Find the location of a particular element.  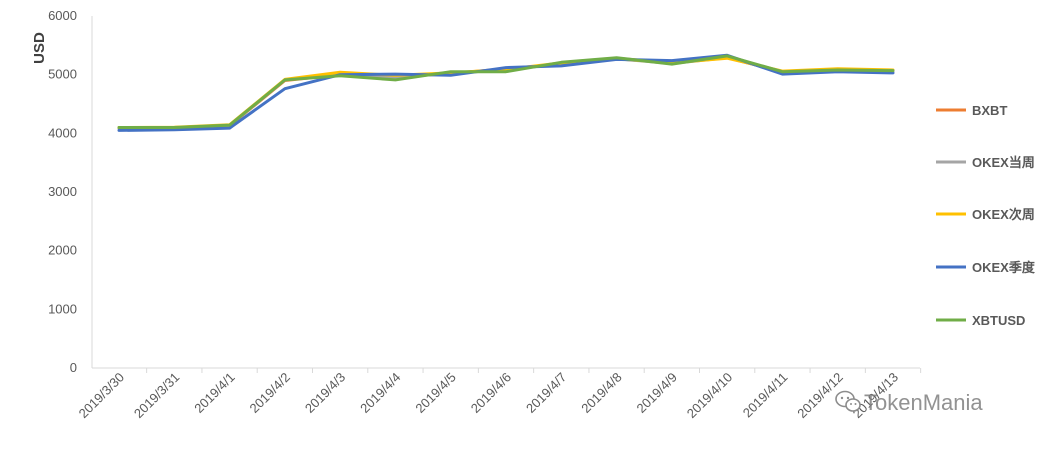

y-tick-label: 6000 is located at coordinates (62, 15).